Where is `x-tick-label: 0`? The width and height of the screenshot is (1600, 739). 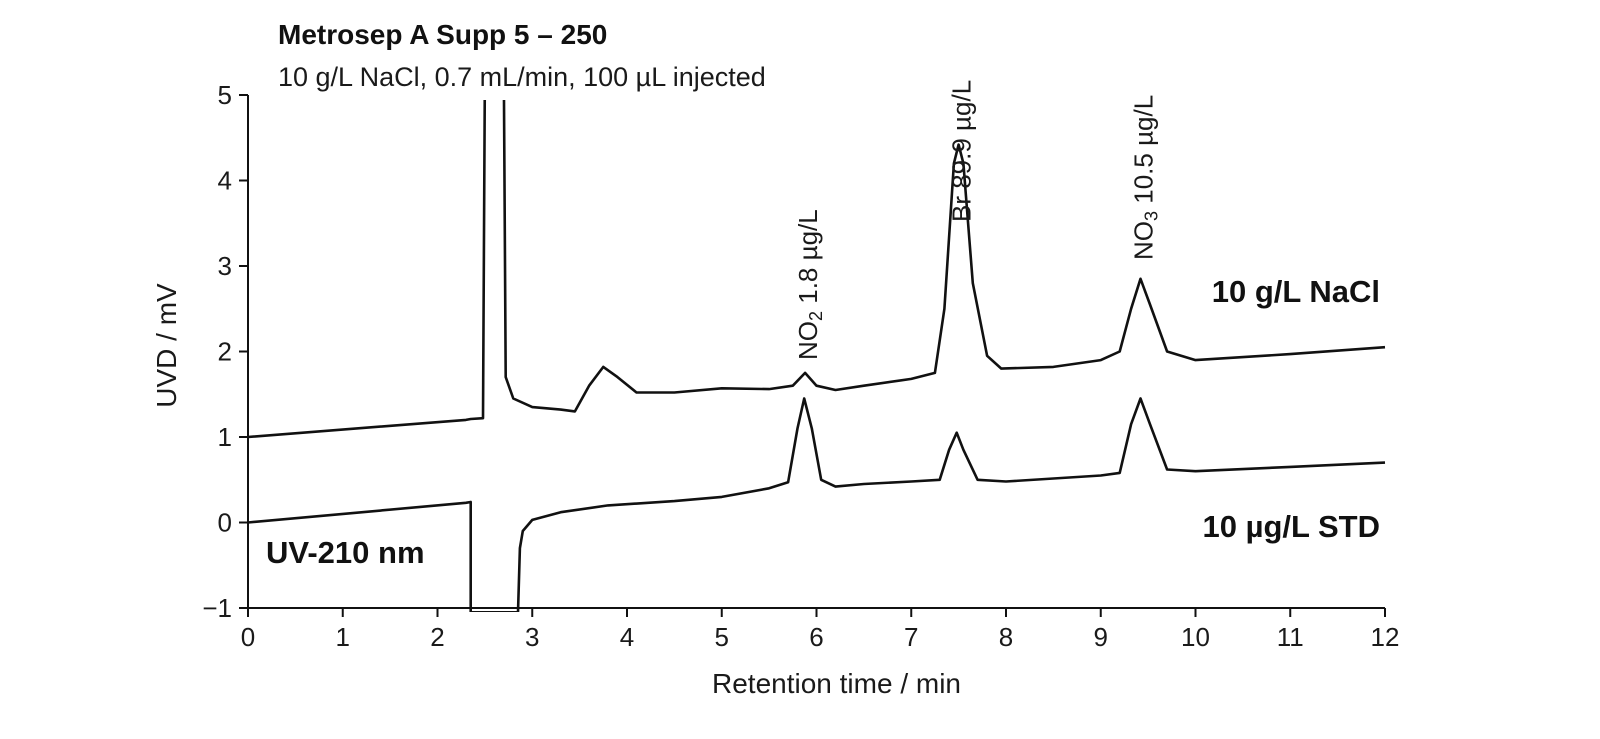
x-tick-label: 0 is located at coordinates (248, 637).